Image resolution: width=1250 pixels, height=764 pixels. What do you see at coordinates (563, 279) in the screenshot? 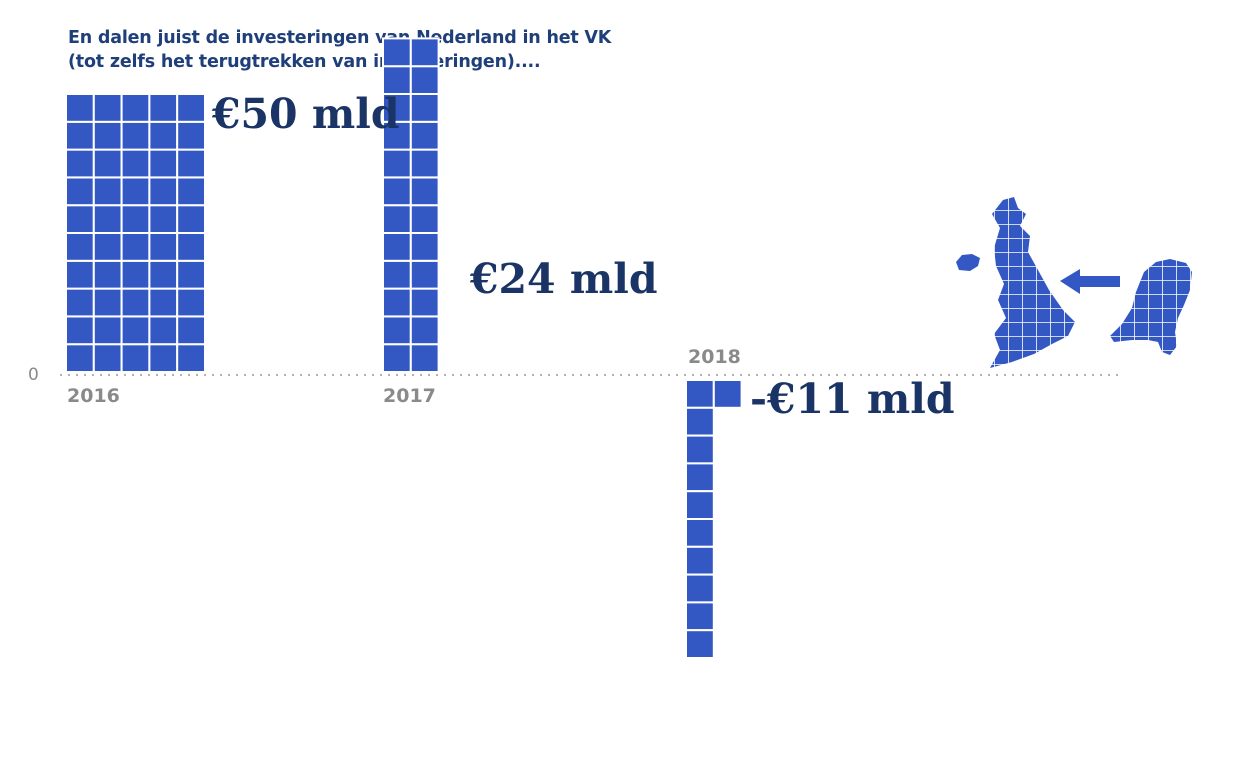
I see `value-label: €24 mld` at bounding box center [563, 279].